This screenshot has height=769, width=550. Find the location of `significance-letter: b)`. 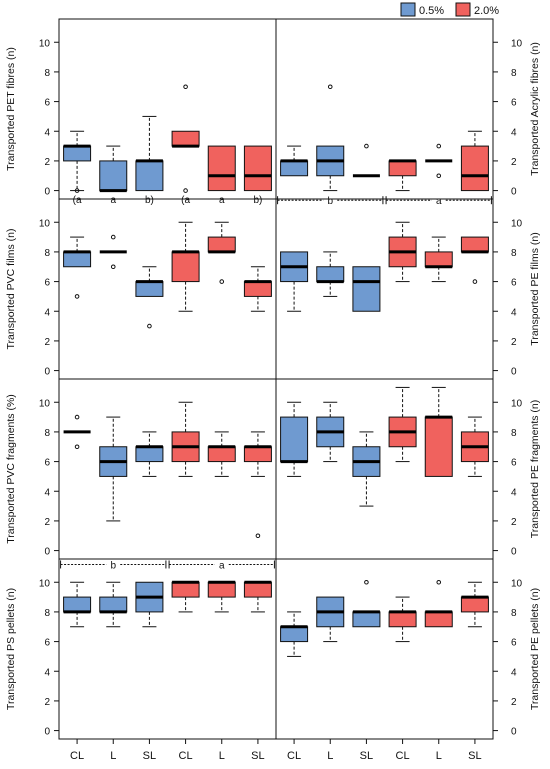

significance-letter: b) is located at coordinates (257, 200).